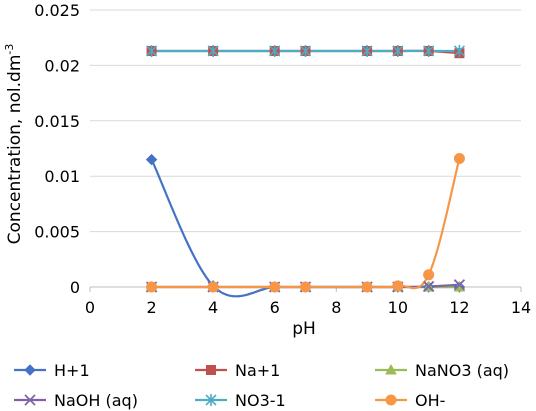 Image resolution: width=536 pixels, height=411 pixels. I want to click on legend-label: Na+1, so click(257, 370).